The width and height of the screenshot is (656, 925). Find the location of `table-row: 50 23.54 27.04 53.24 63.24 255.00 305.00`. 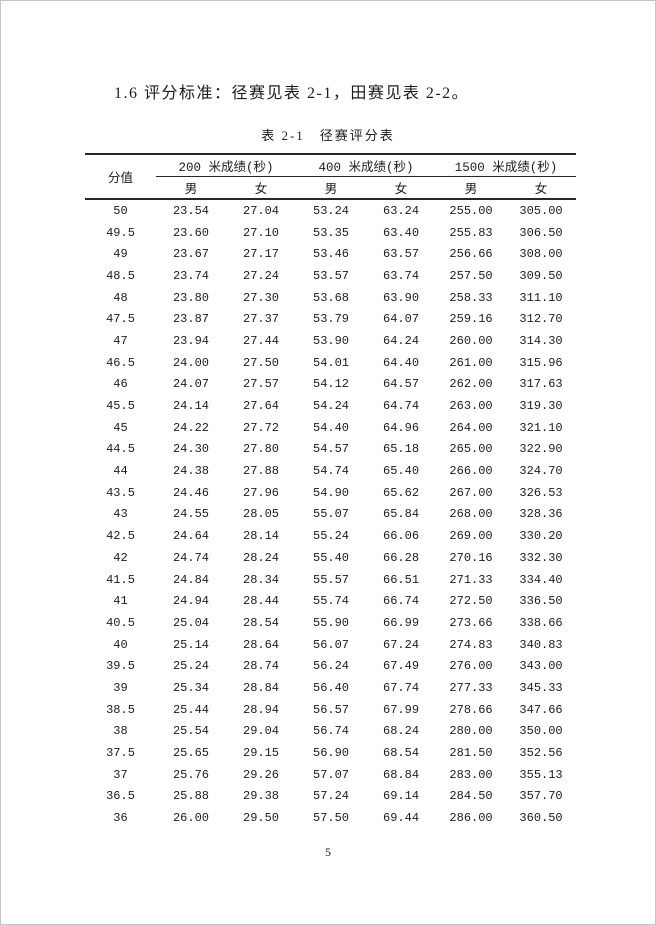

table-row: 50 23.54 27.04 53.24 63.24 255.00 305.00 is located at coordinates (330, 210).